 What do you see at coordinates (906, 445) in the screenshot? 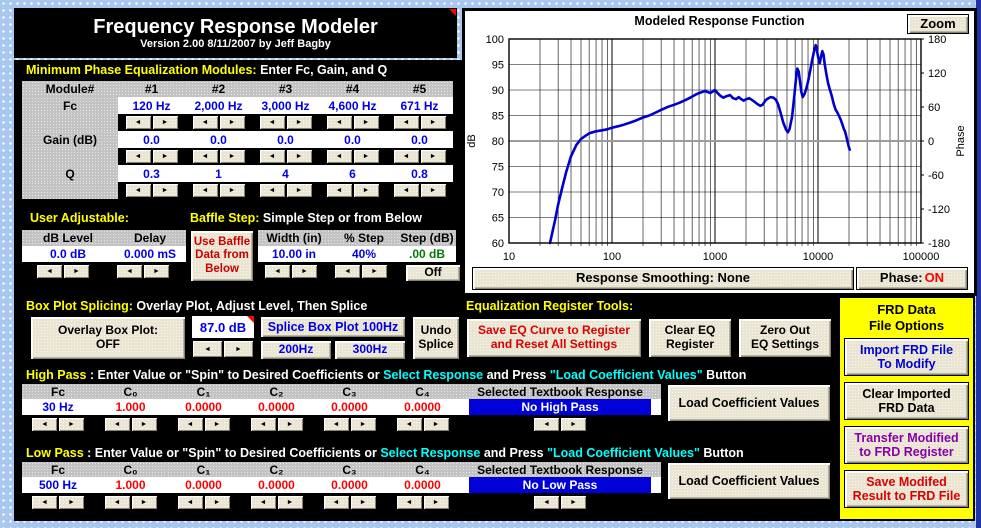
I see `transfer-modified-button: Transfer Modified to FRD Register` at bounding box center [906, 445].